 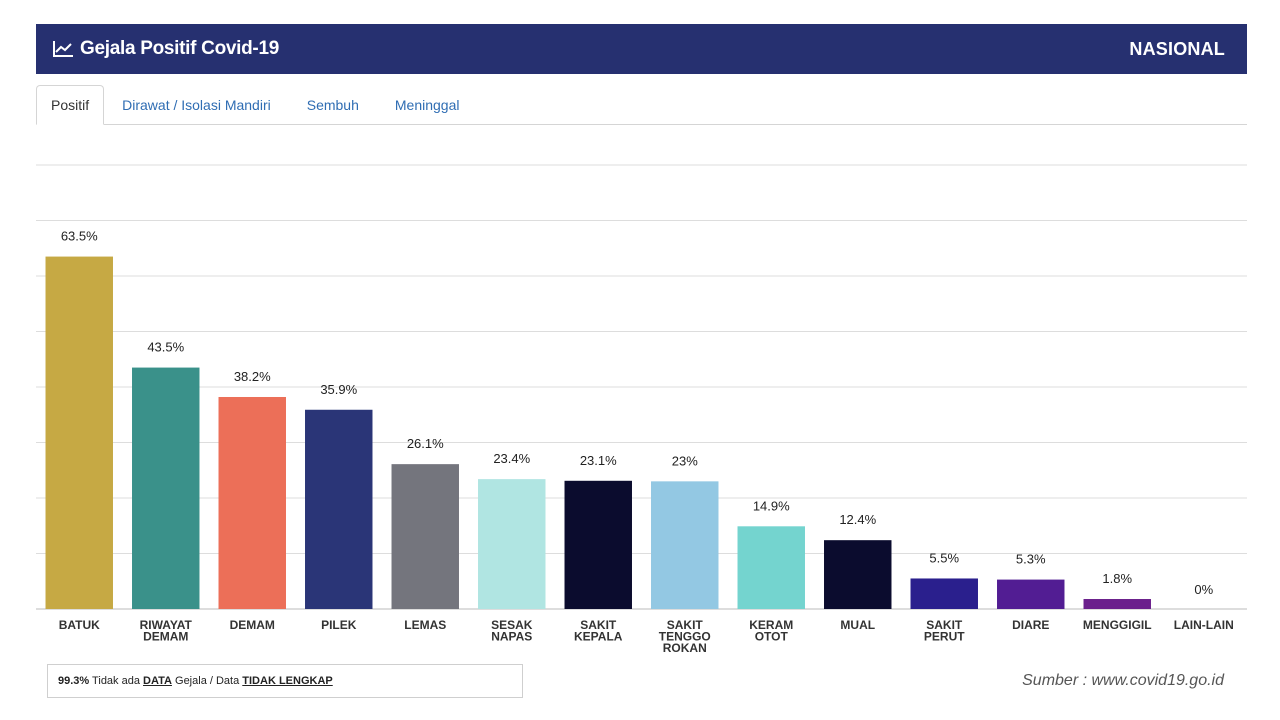 I want to click on category-label: MENGGIGIL, so click(x=1117, y=625).